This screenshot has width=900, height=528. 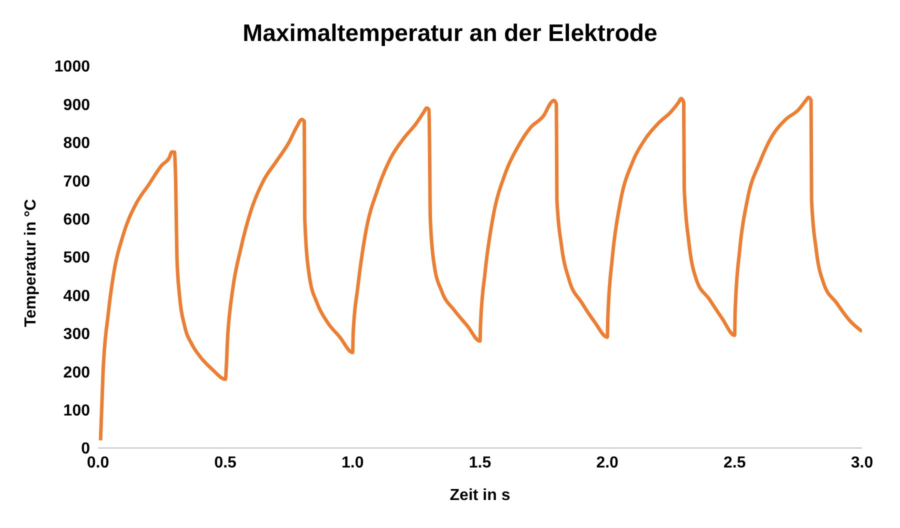 What do you see at coordinates (76, 258) in the screenshot?
I see `y-tick-label: 500` at bounding box center [76, 258].